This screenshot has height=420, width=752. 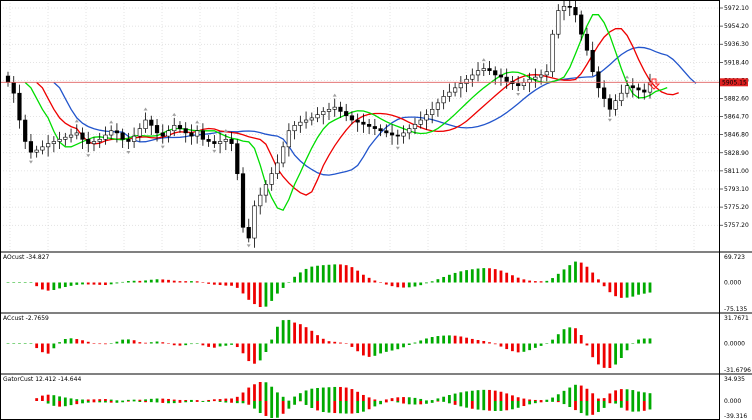 I want to click on price-label: 5864.70, so click(x=736, y=117).